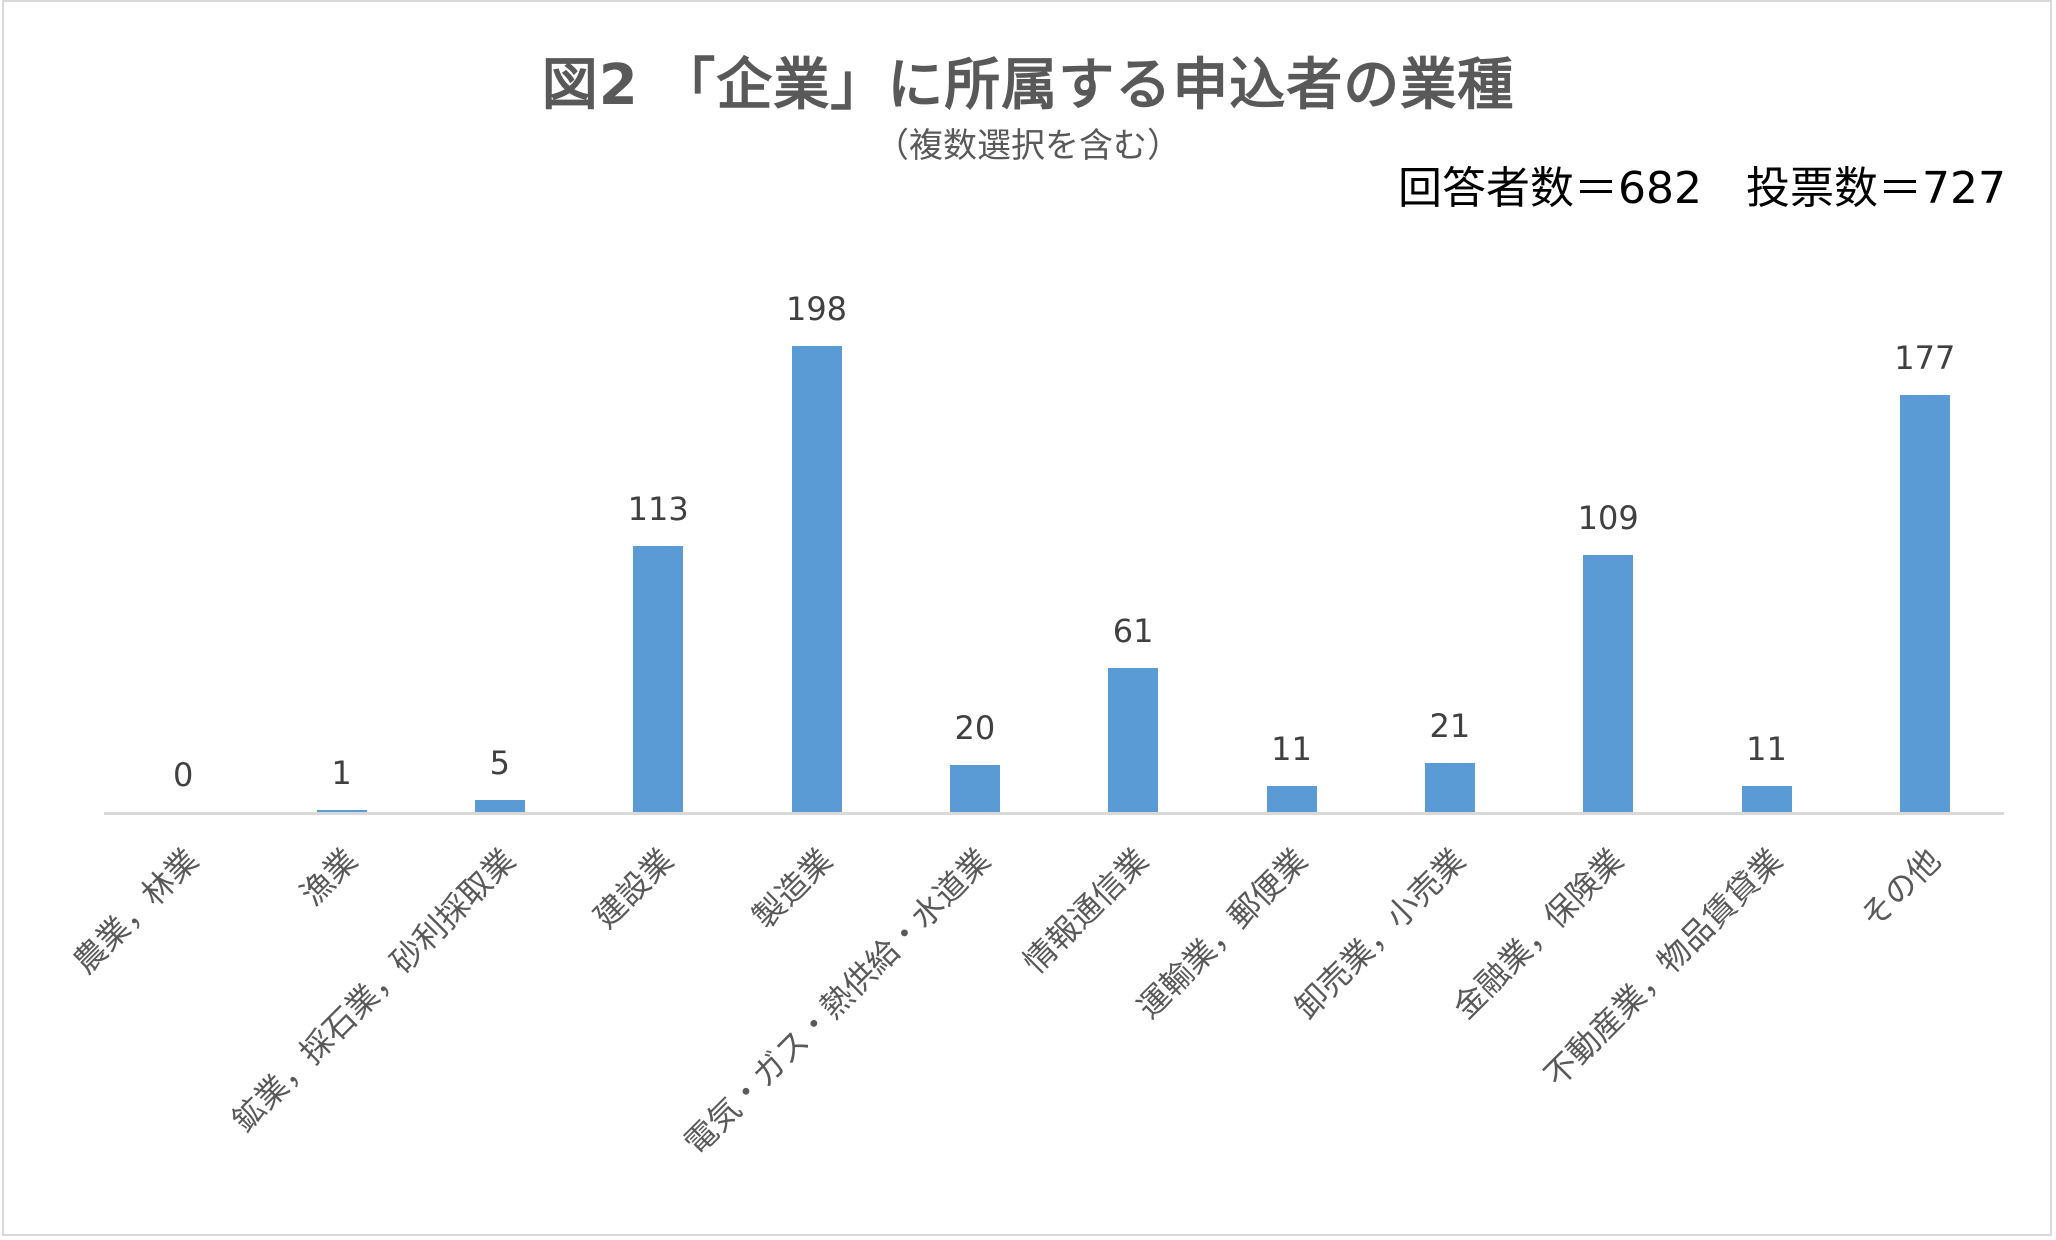 This screenshot has height=1240, width=2056. What do you see at coordinates (1028, 146) in the screenshot?
I see `chart-subtitle: （複数選択を含む）` at bounding box center [1028, 146].